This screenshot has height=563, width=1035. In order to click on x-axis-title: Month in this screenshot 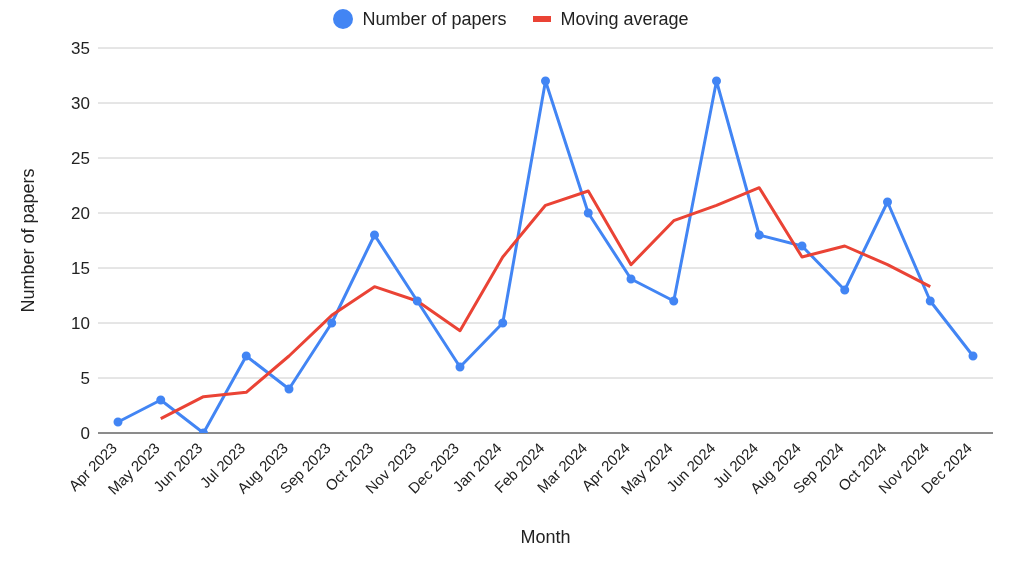, I will do `click(545, 537)`.